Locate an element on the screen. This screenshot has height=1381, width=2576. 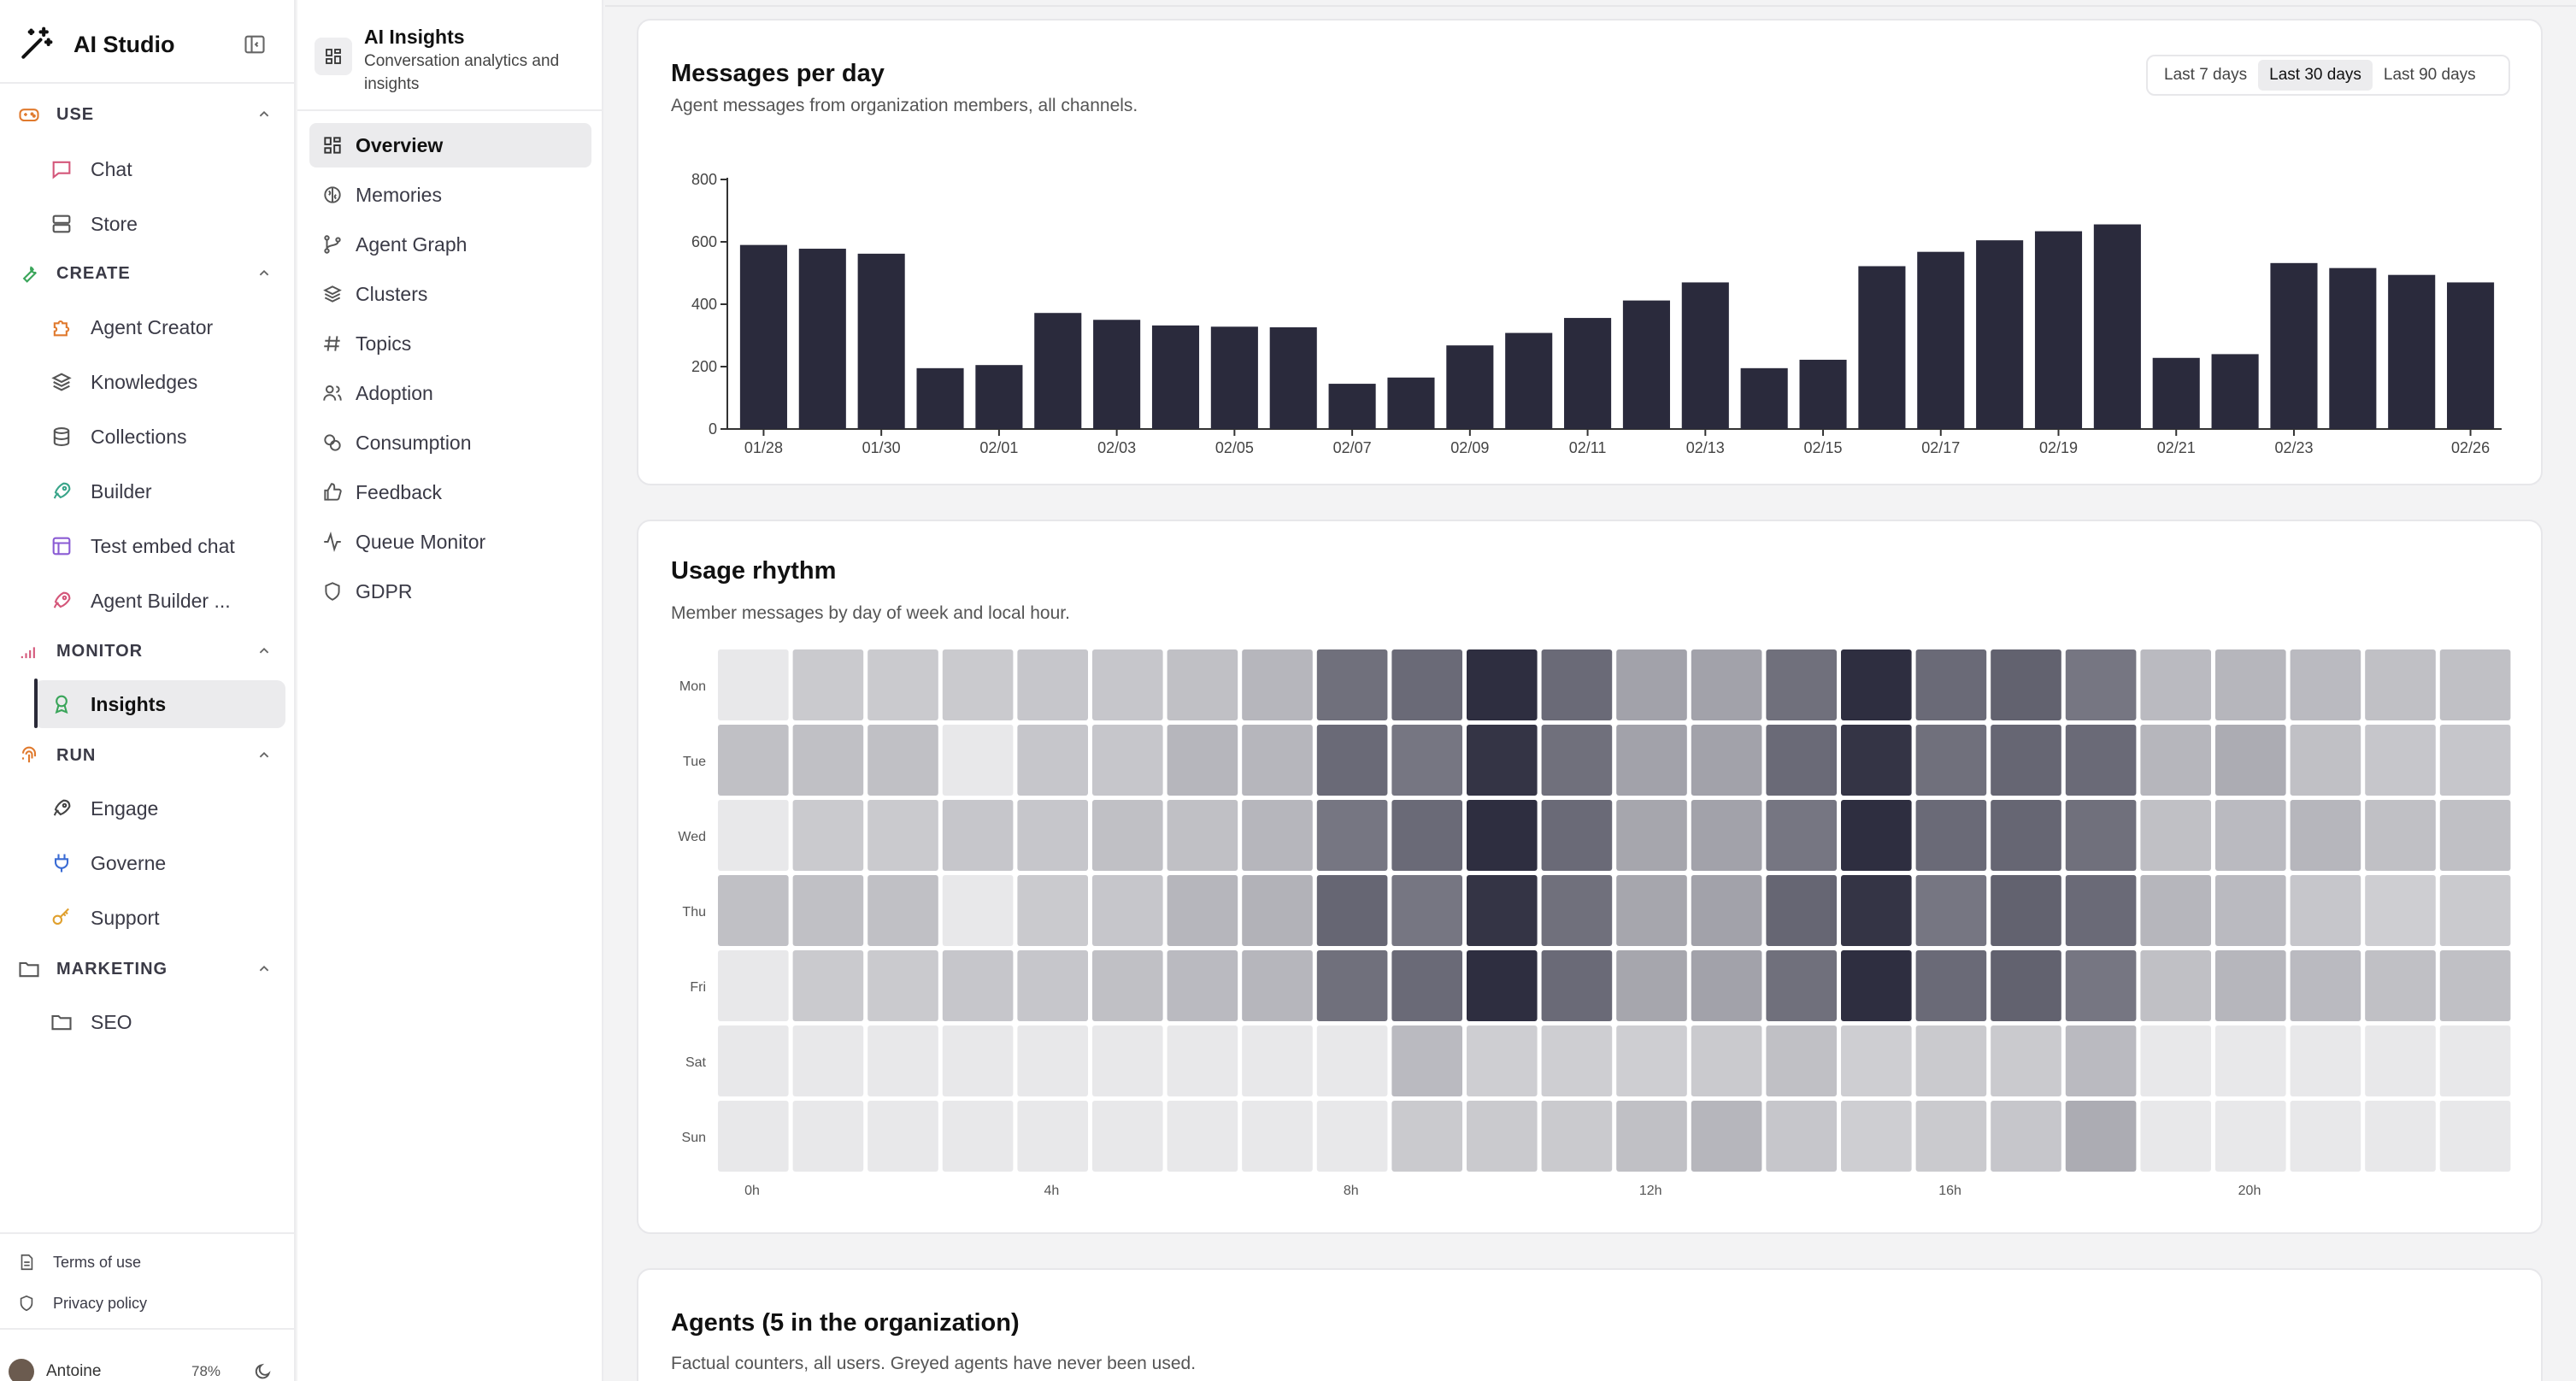
section-use: USE is located at coordinates (145, 114).